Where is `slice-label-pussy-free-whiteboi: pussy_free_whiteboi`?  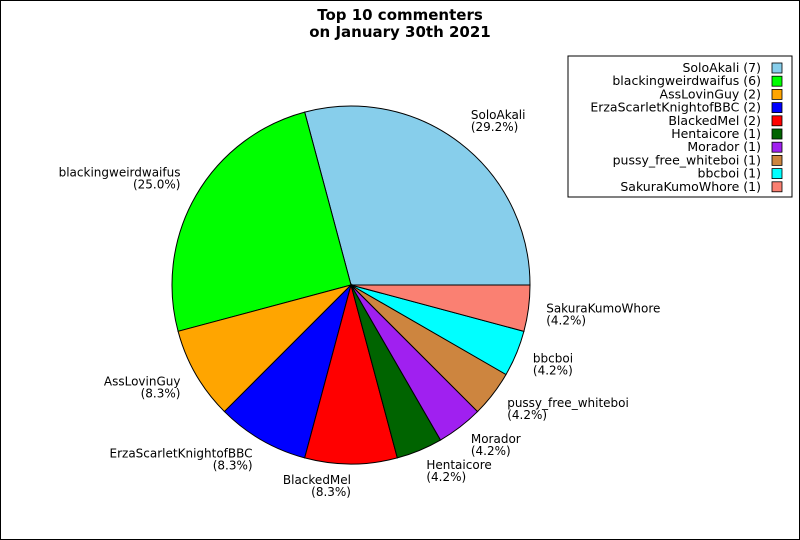 slice-label-pussy-free-whiteboi: pussy_free_whiteboi is located at coordinates (568, 403).